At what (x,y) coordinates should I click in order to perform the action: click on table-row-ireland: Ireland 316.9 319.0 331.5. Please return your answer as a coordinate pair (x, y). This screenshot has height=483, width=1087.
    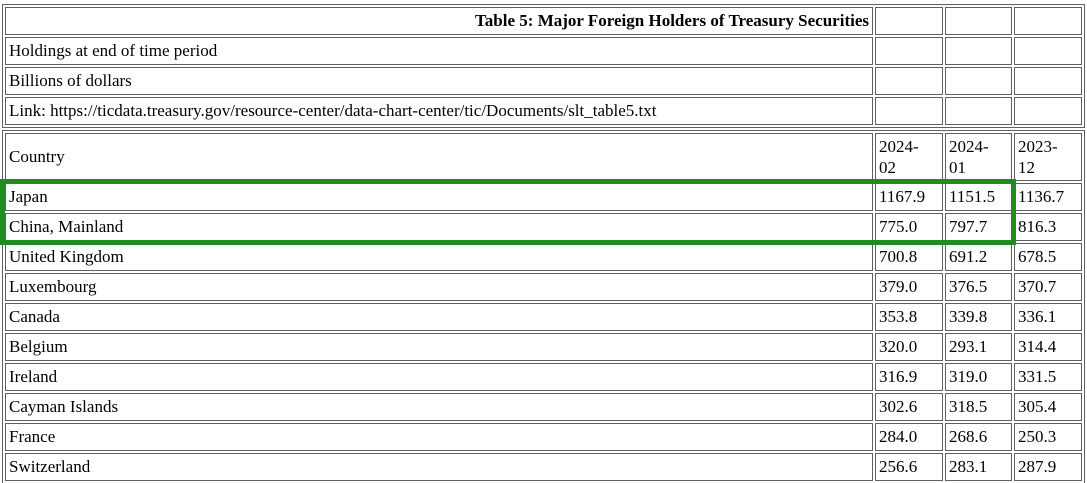
    Looking at the image, I should click on (543, 377).